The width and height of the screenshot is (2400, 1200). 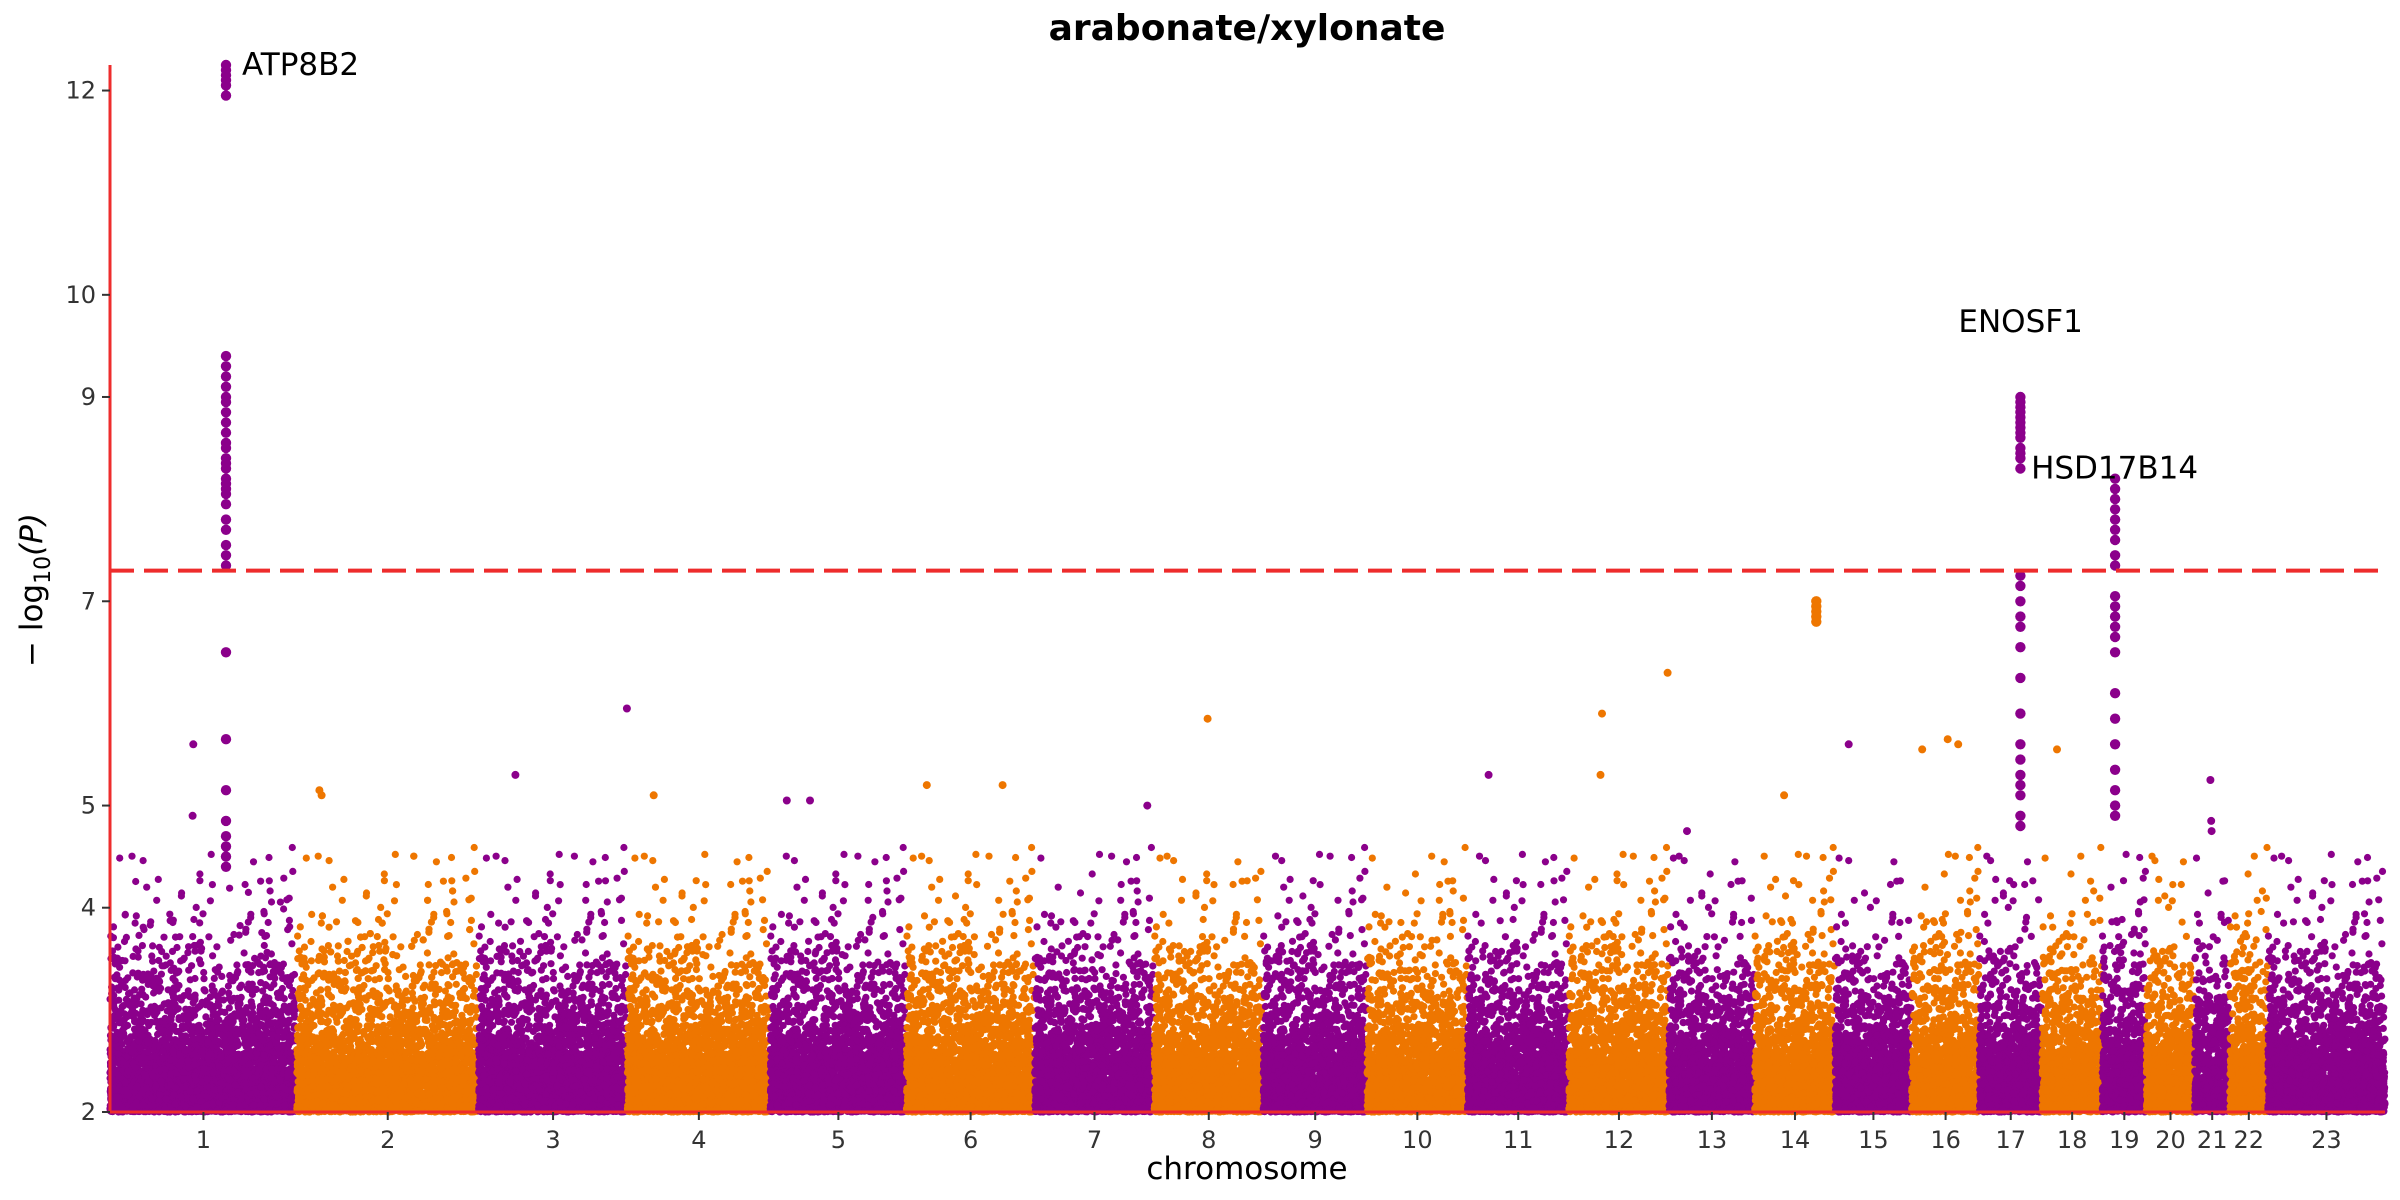 I want to click on chart-title: arabonate/xylonate, so click(x=1247, y=28).